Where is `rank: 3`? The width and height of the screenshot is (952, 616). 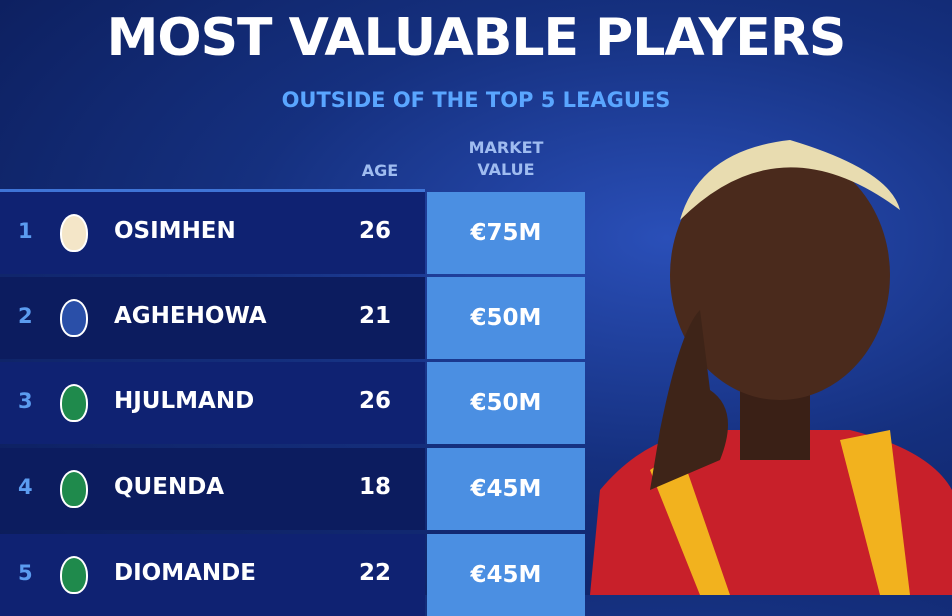
rank: 3 is located at coordinates (25, 401).